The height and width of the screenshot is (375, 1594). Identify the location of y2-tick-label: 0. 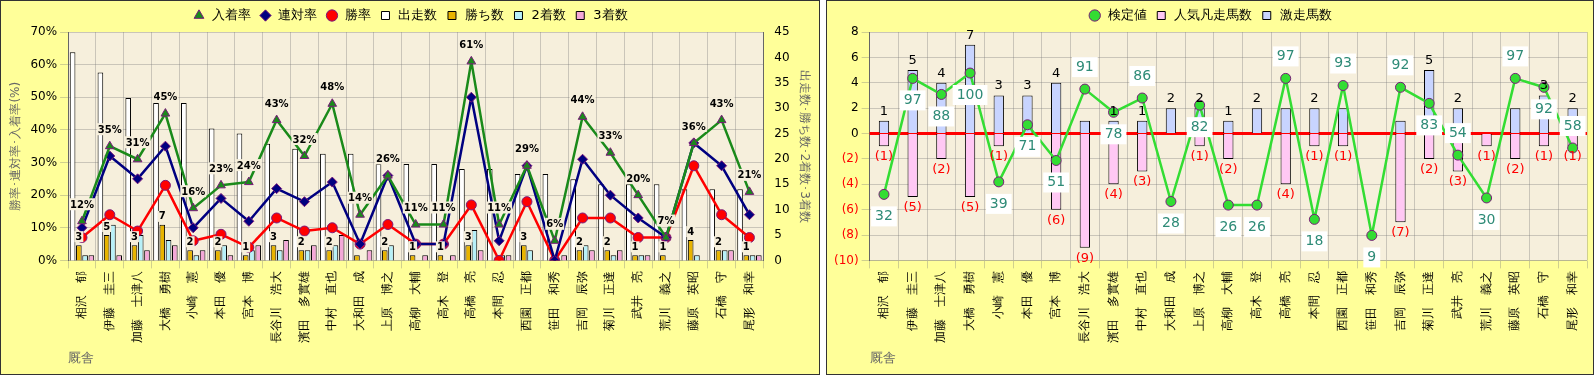
(778, 259).